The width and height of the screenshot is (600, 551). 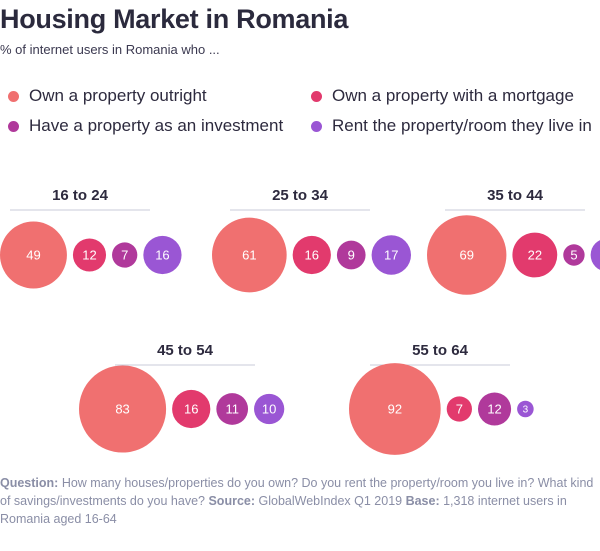 I want to click on age-group-label: 16 to 24, so click(x=80, y=195).